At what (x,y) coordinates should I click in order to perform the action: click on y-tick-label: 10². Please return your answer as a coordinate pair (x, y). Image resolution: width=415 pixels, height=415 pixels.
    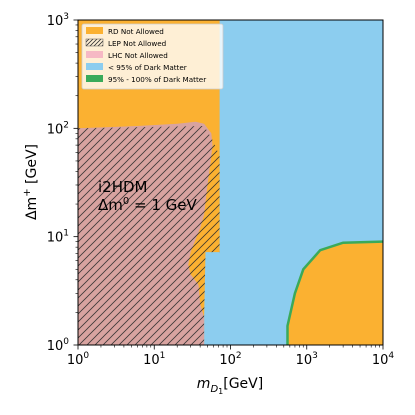
    Looking at the image, I should click on (58, 128).